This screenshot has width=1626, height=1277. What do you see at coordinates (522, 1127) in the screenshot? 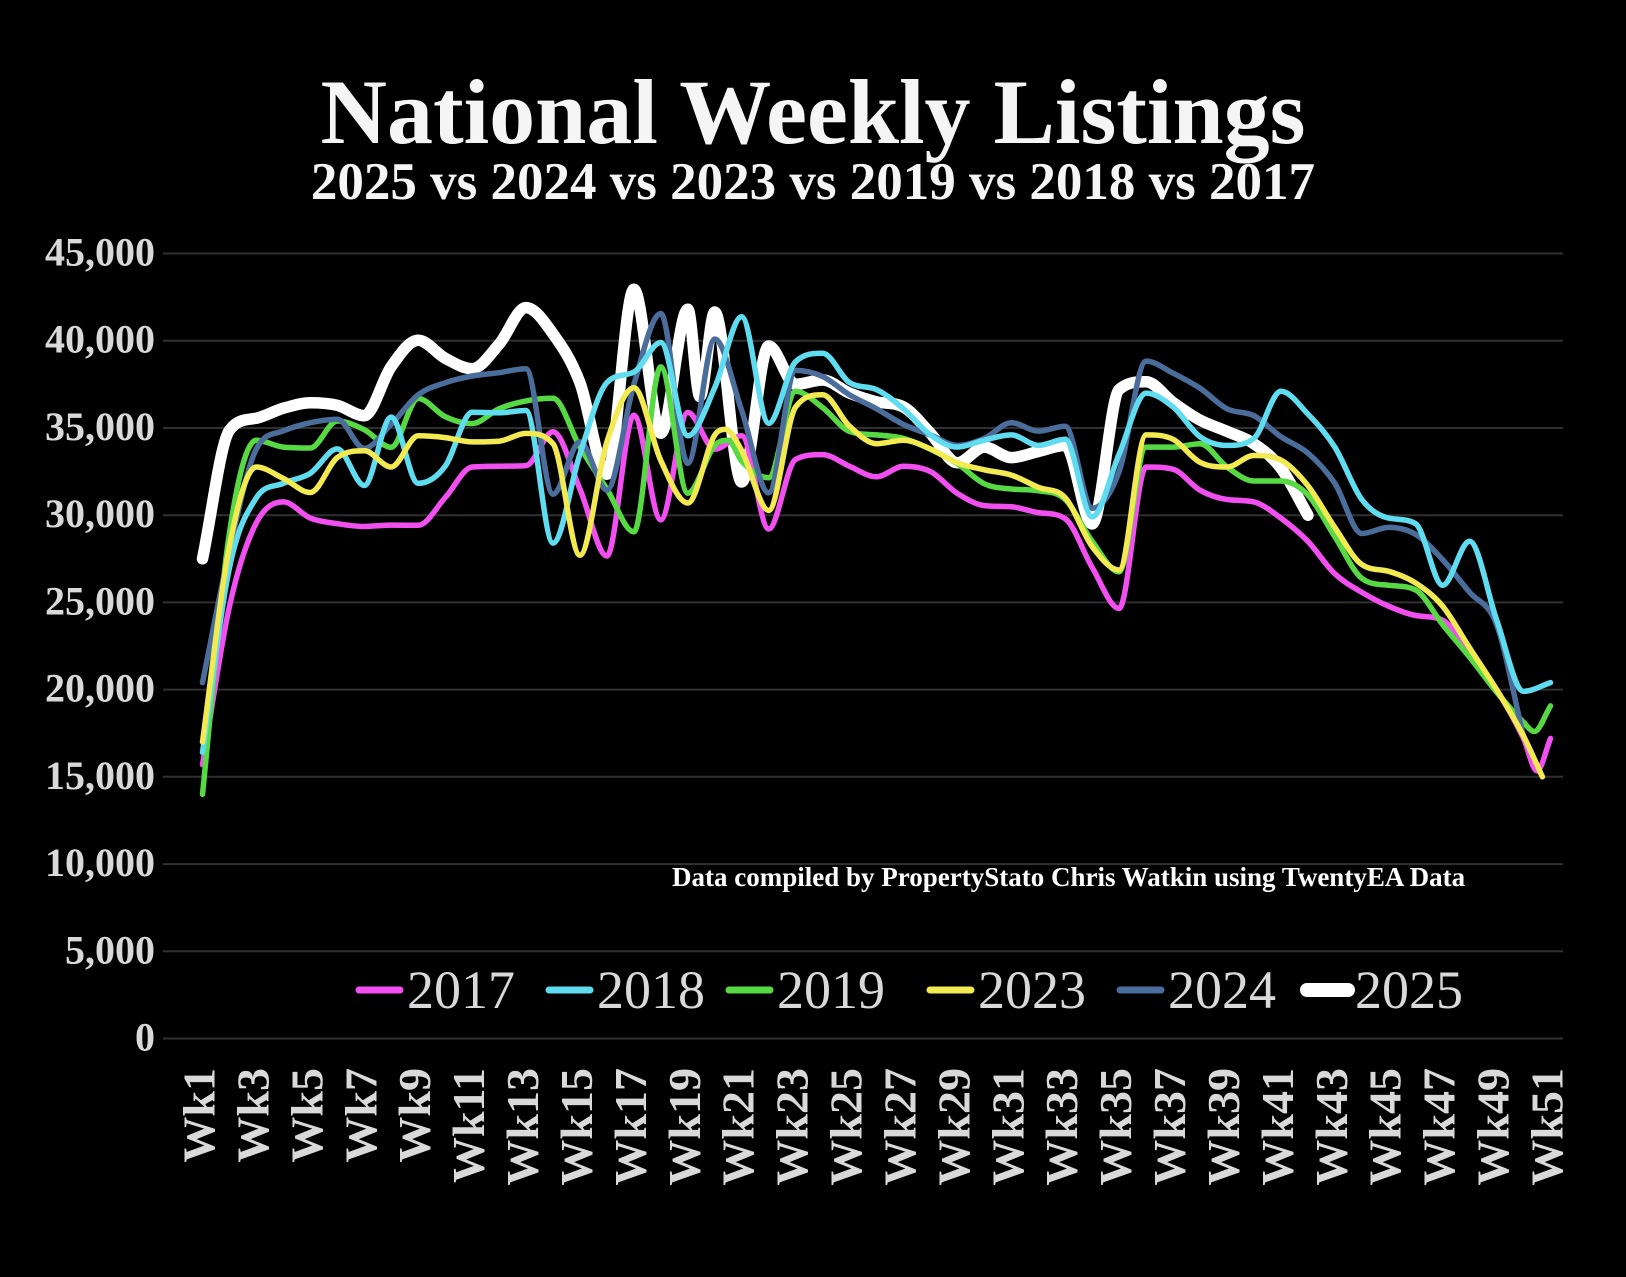
I see `svg-text: Wk13` at bounding box center [522, 1127].